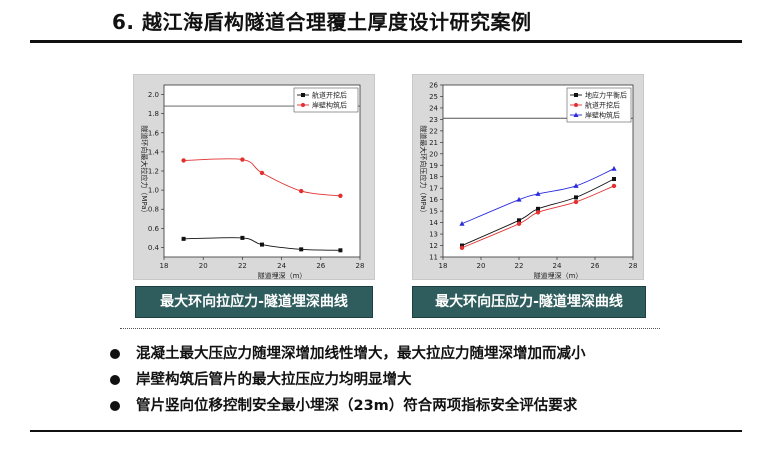 The image size is (770, 450). I want to click on y-tick-label: 21, so click(433, 143).